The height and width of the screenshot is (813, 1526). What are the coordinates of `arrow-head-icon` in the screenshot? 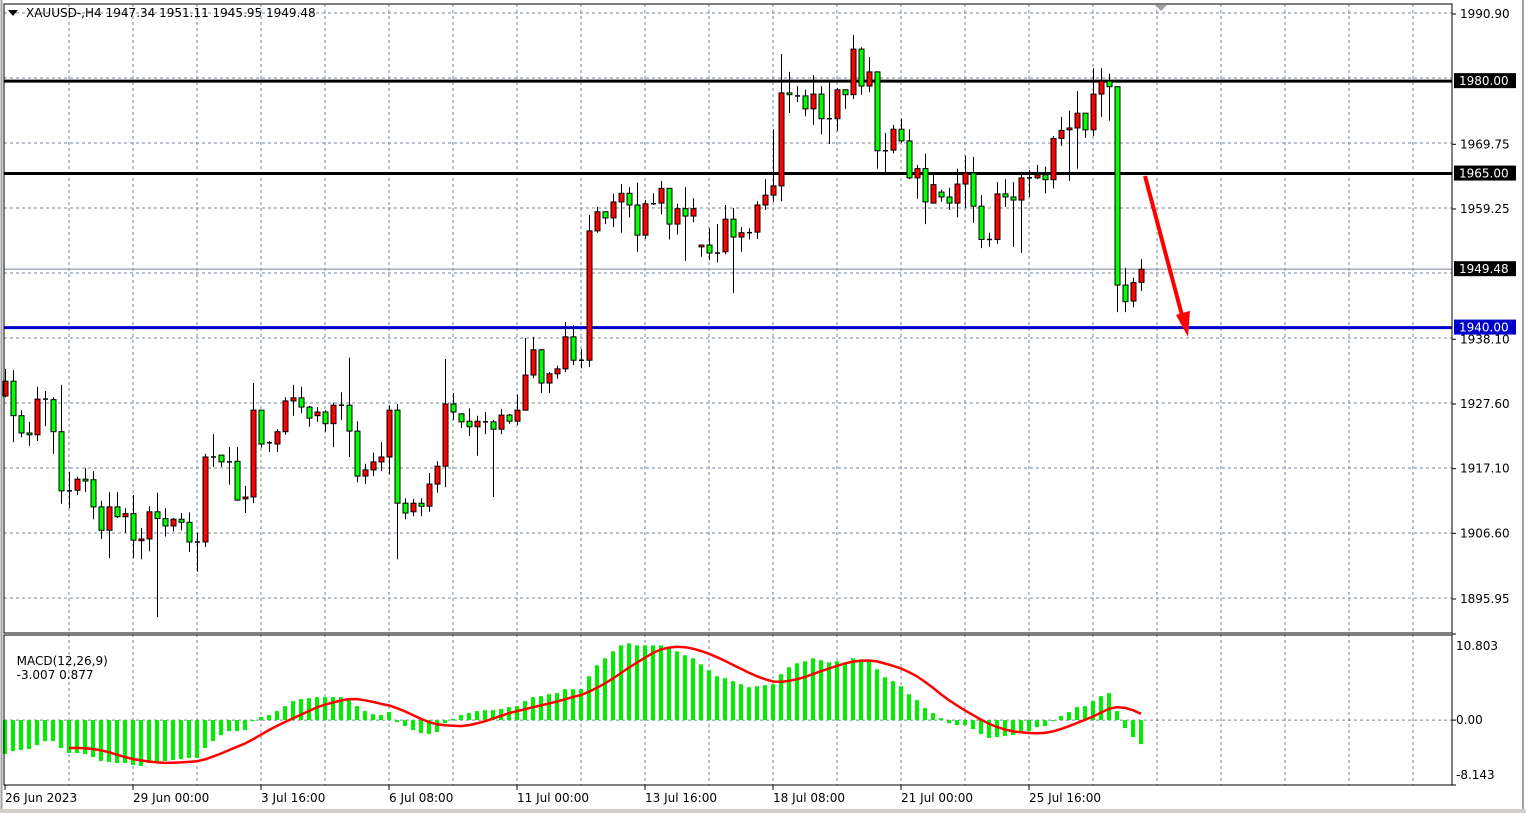 It's located at (1183, 323).